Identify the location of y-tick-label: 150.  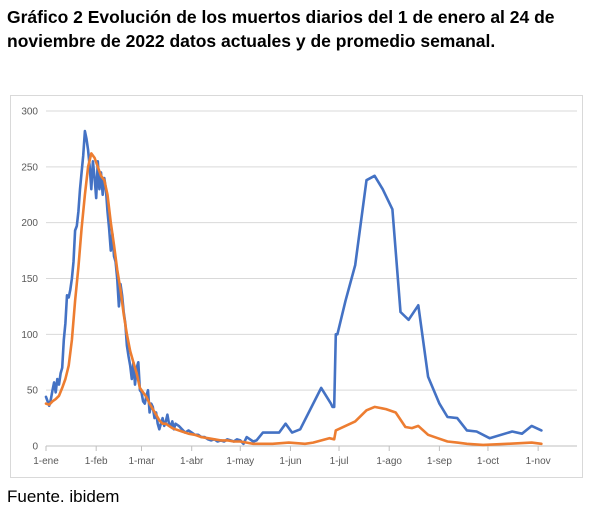
(29, 279).